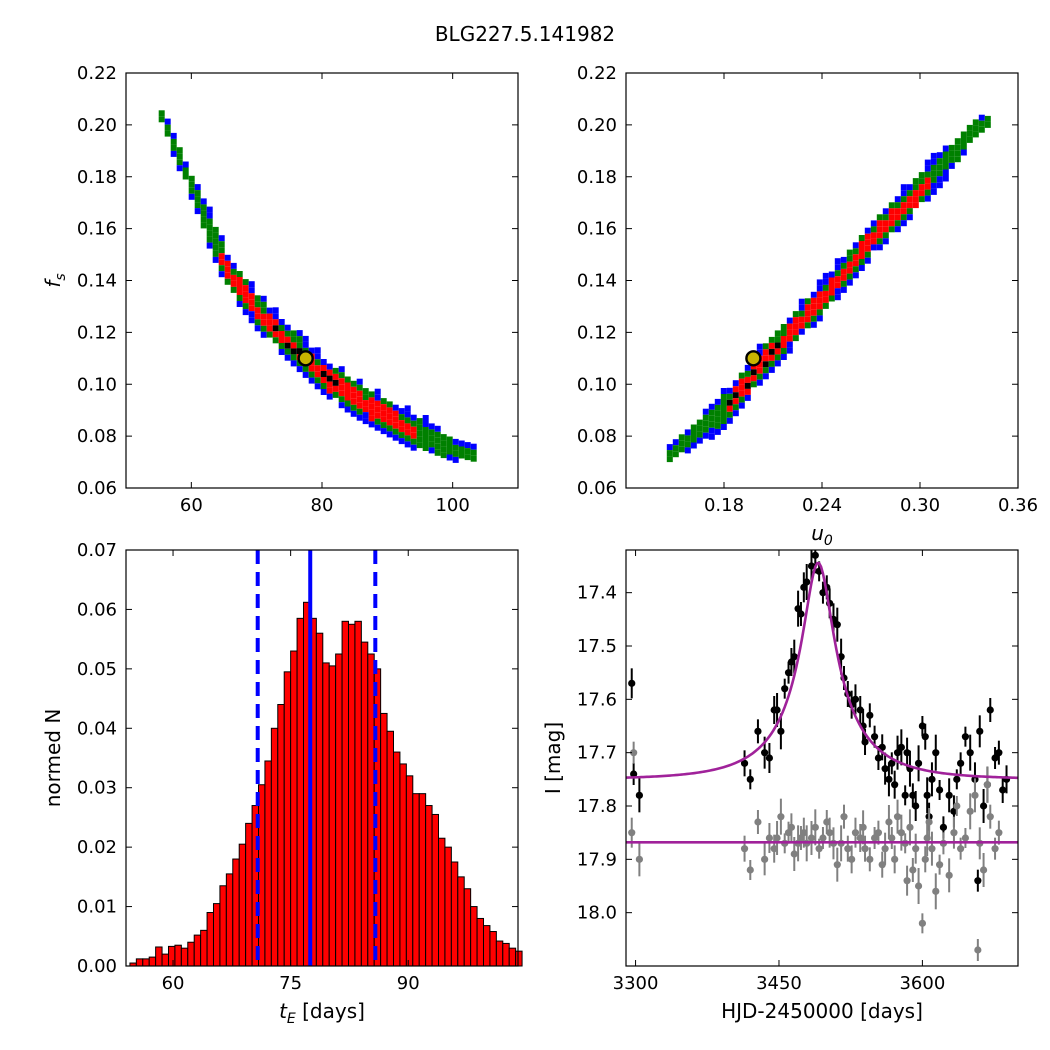  Describe the element at coordinates (822, 670) in the screenshot. I see `model-curve` at that location.